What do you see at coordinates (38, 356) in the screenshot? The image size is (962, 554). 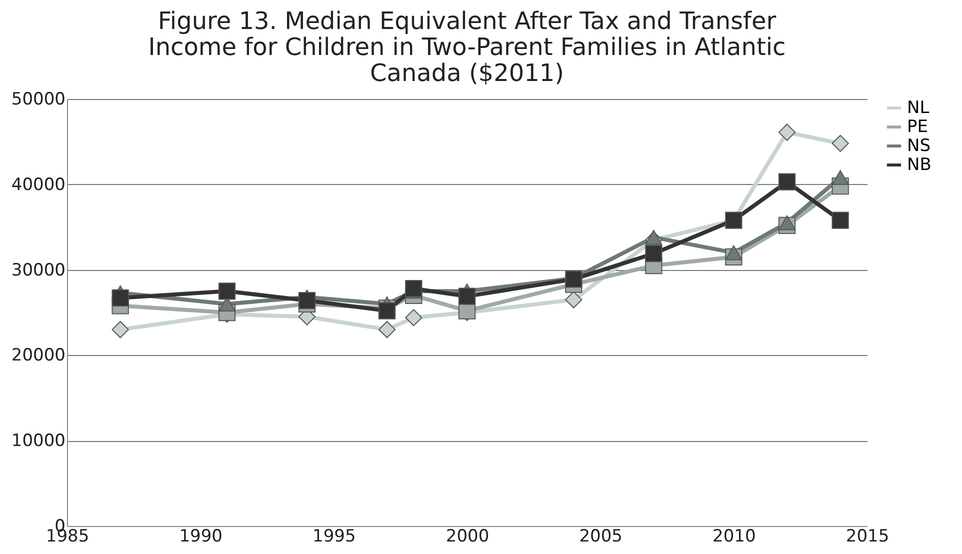 I see `y-tick-label: 20000` at bounding box center [38, 356].